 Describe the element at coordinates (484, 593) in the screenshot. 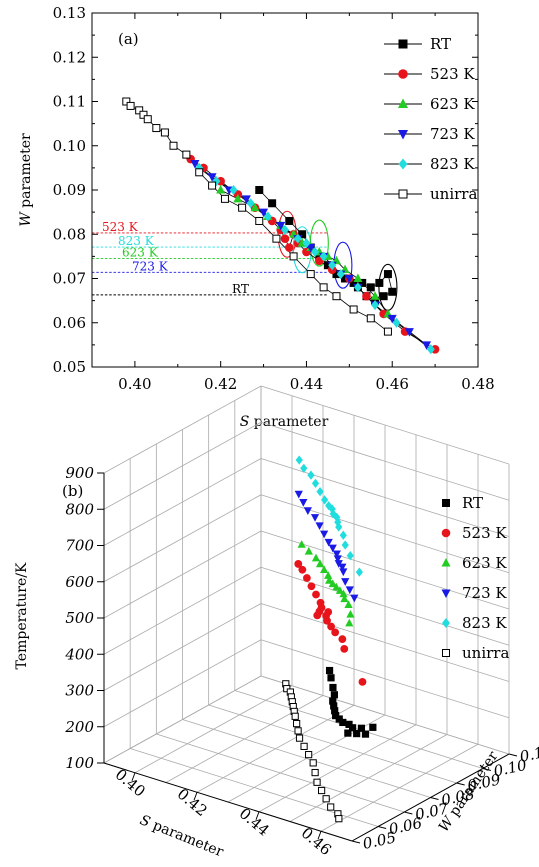

I see `legend-label-723-k: 723 K` at that location.